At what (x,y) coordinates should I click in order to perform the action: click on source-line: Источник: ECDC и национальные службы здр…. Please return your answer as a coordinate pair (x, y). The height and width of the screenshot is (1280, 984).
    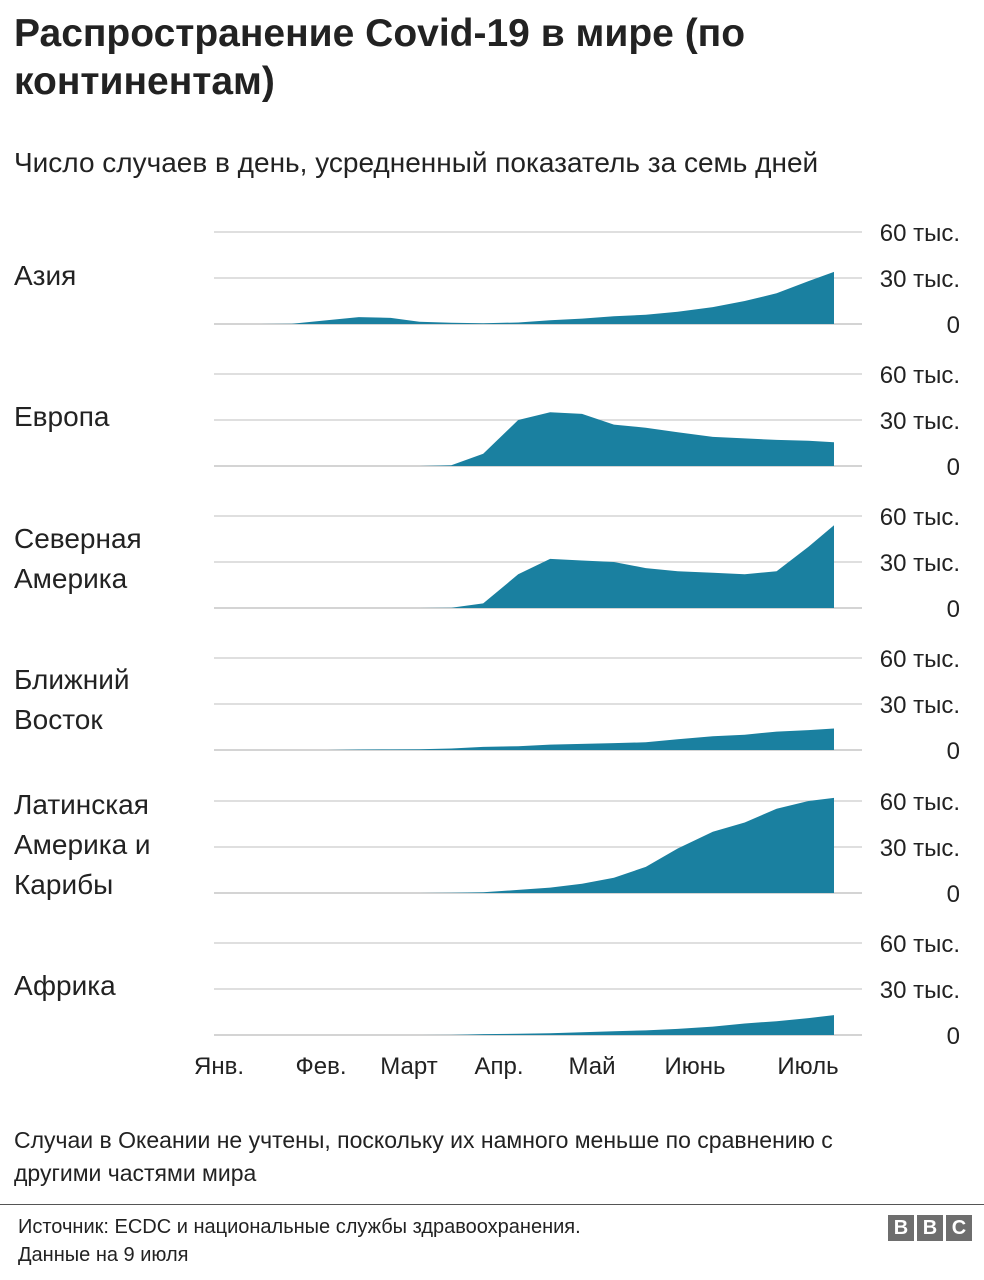
    Looking at the image, I should click on (299, 1227).